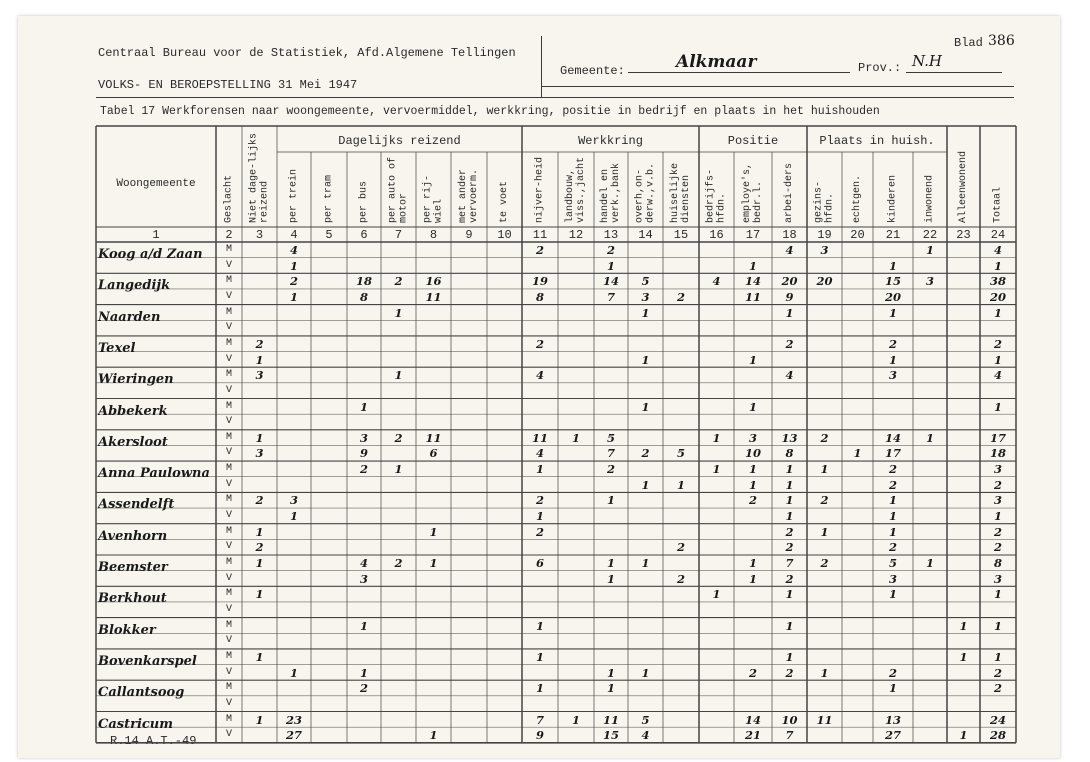 The width and height of the screenshot is (1090, 762). I want to click on prov-underline, so click(954, 72).